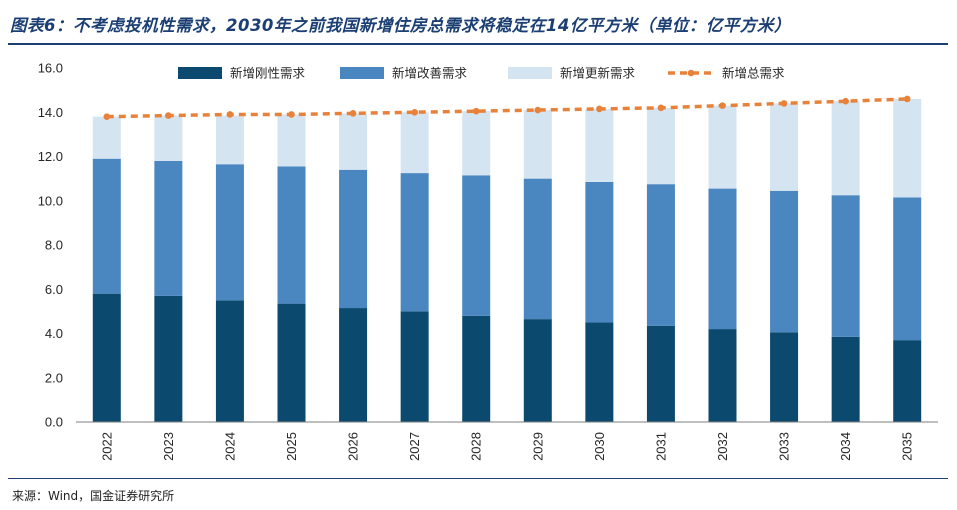 The height and width of the screenshot is (510, 957). What do you see at coordinates (530, 73) in the screenshot?
I see `legend-swatch-renew` at bounding box center [530, 73].